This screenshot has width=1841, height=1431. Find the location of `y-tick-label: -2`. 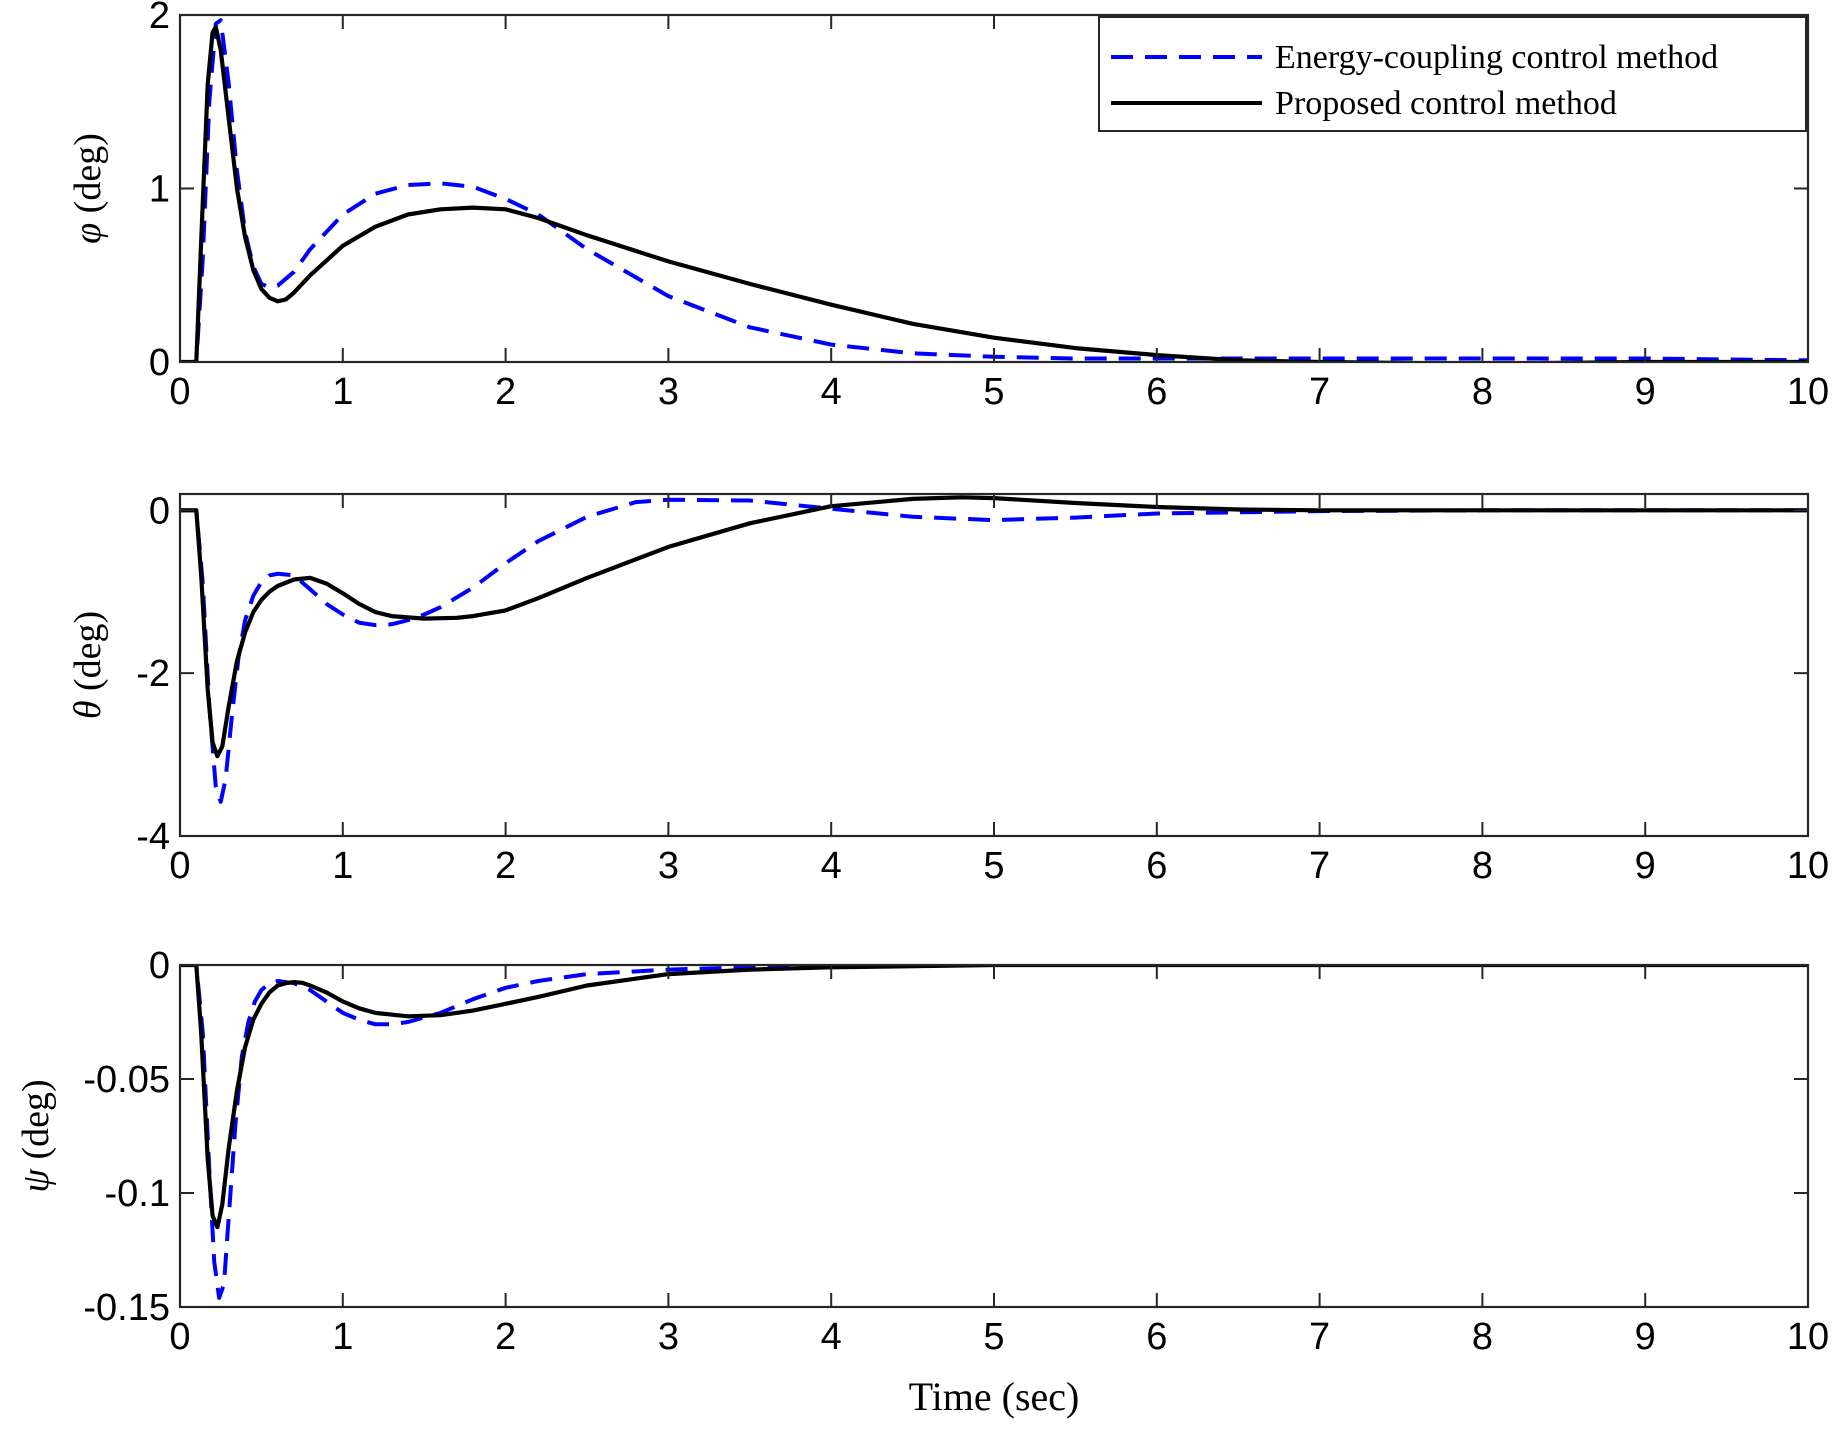

y-tick-label: -2 is located at coordinates (153, 674).